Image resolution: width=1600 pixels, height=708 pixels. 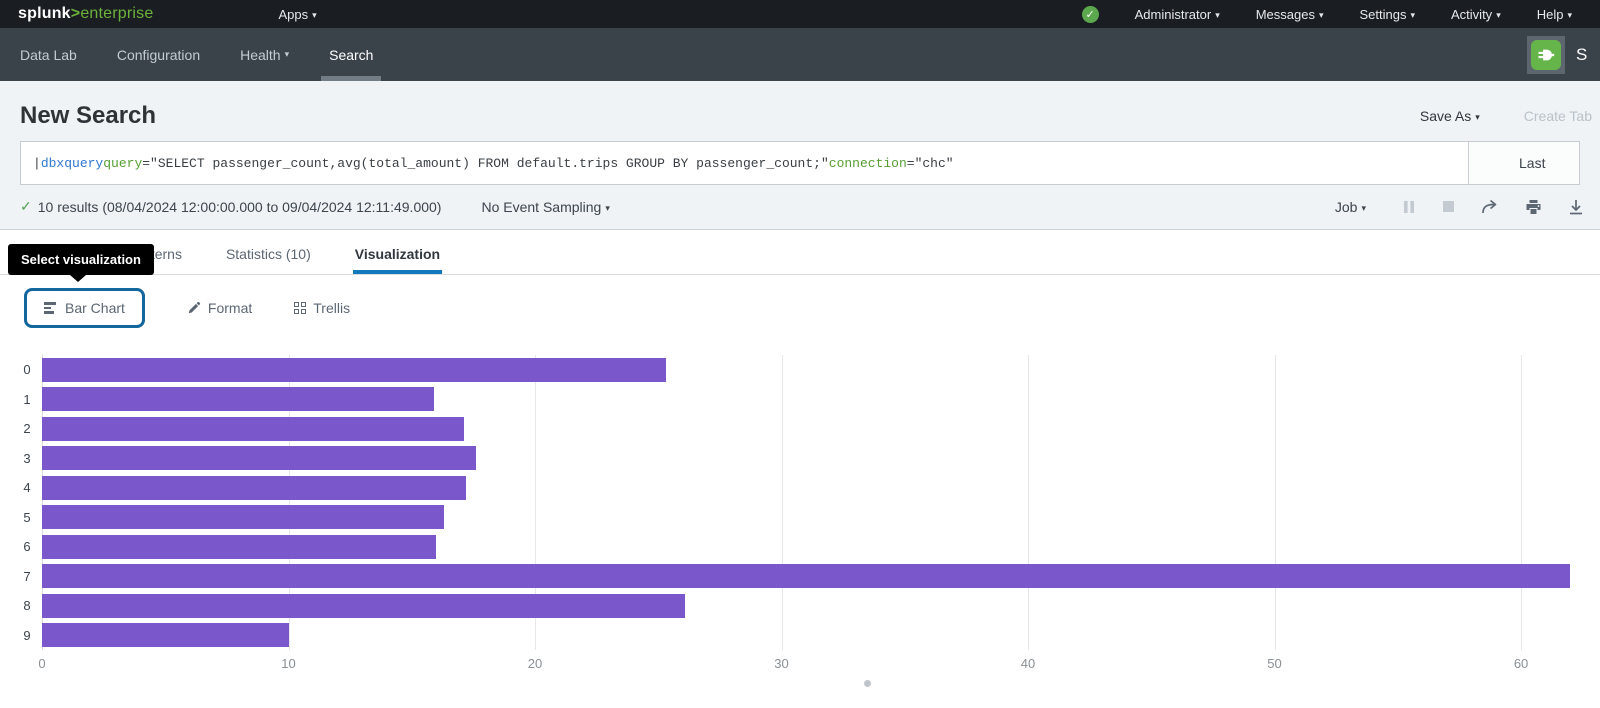 What do you see at coordinates (75, 13) in the screenshot?
I see `logo-gt: >` at bounding box center [75, 13].